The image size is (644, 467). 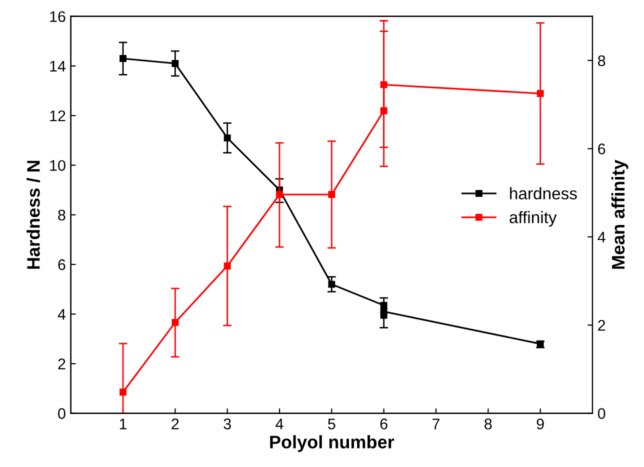 What do you see at coordinates (58, 165) in the screenshot?
I see `y-tick-label: 10` at bounding box center [58, 165].